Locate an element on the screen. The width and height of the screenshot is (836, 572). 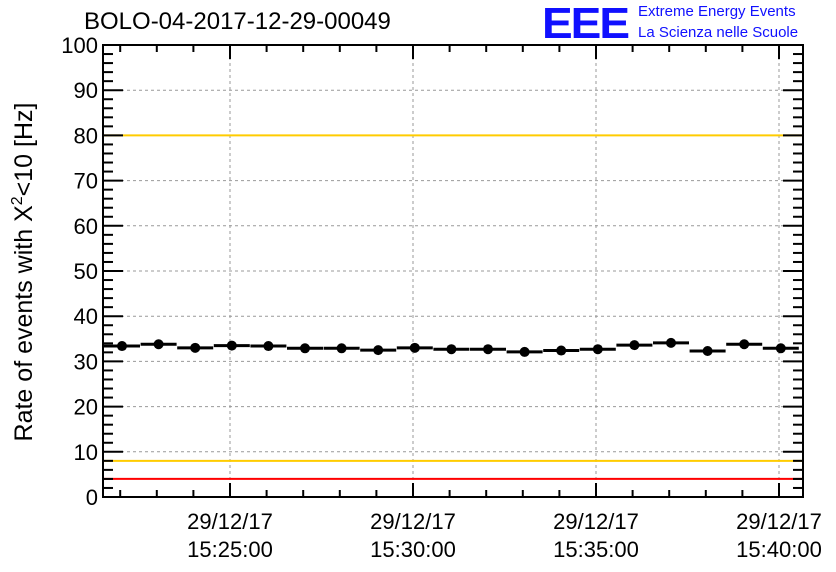
logo-line-1: Extreme Energy Events is located at coordinates (717, 11).